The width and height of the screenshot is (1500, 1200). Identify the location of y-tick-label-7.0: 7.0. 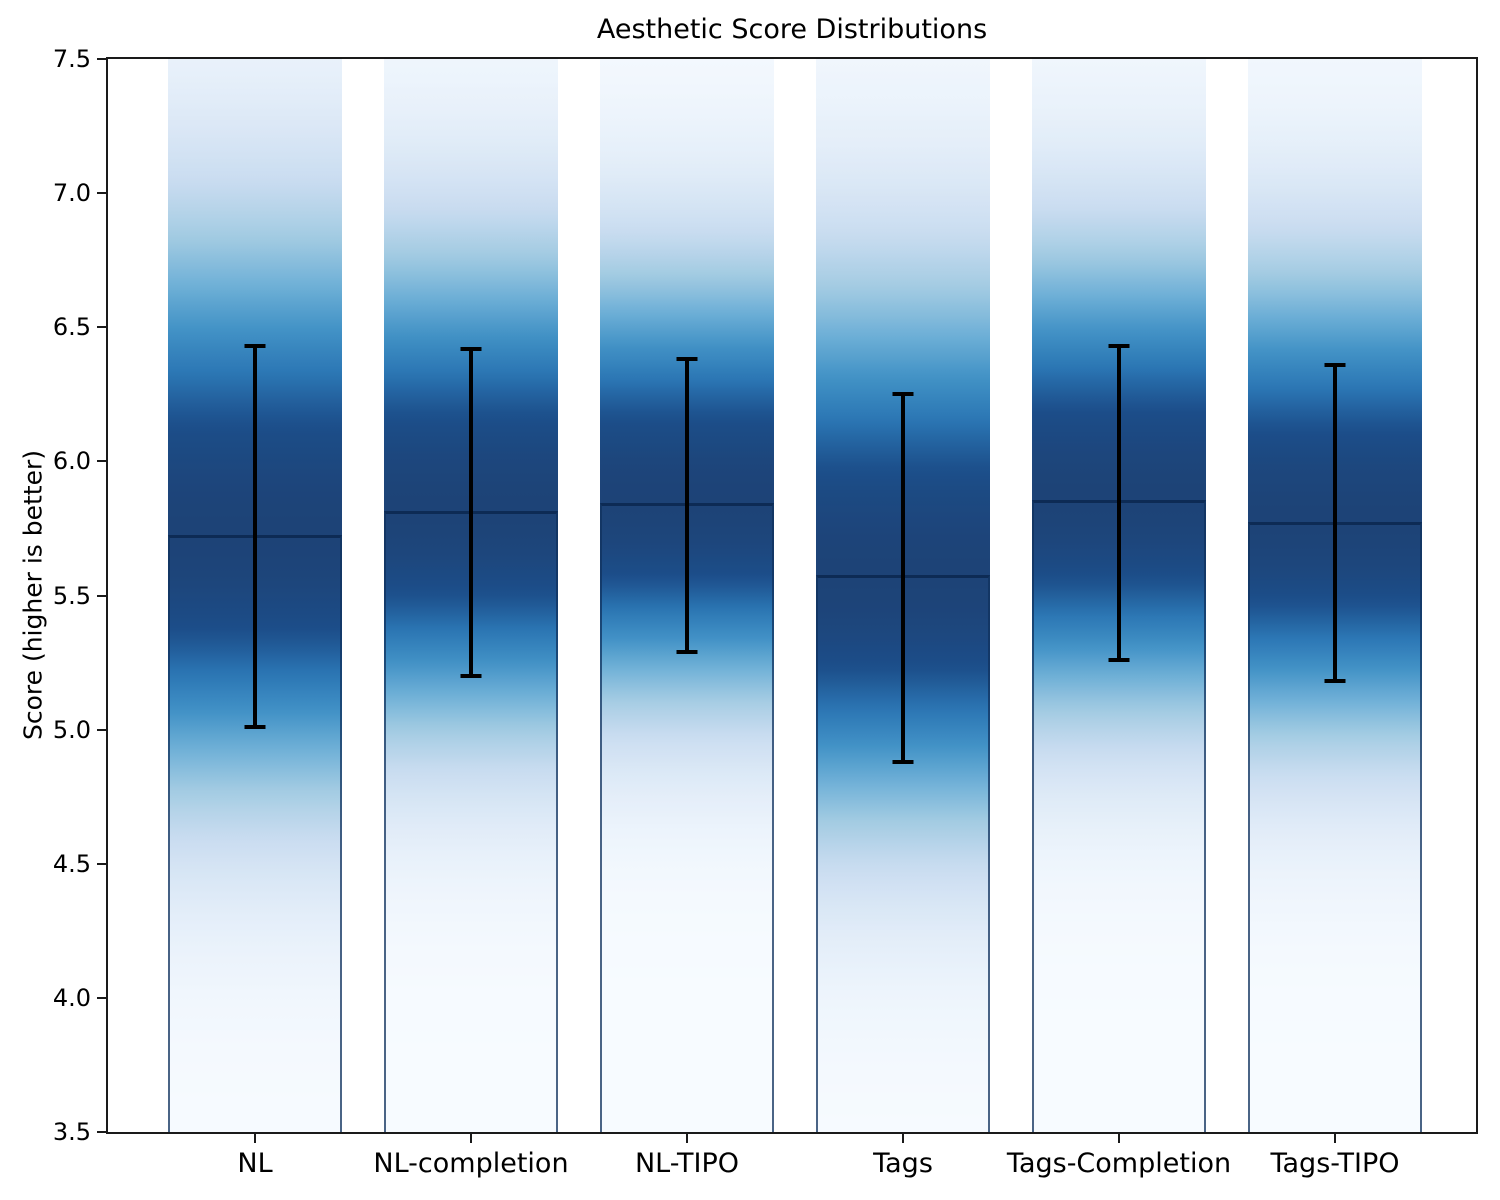
(71, 193).